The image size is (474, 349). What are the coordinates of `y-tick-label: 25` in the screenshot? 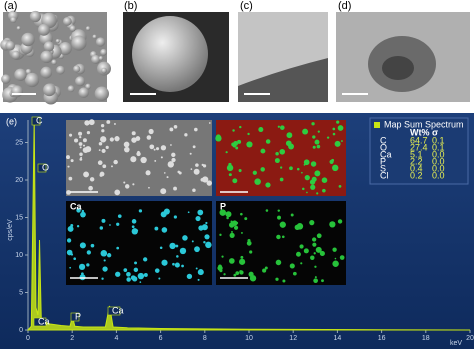 It's located at (19, 142).